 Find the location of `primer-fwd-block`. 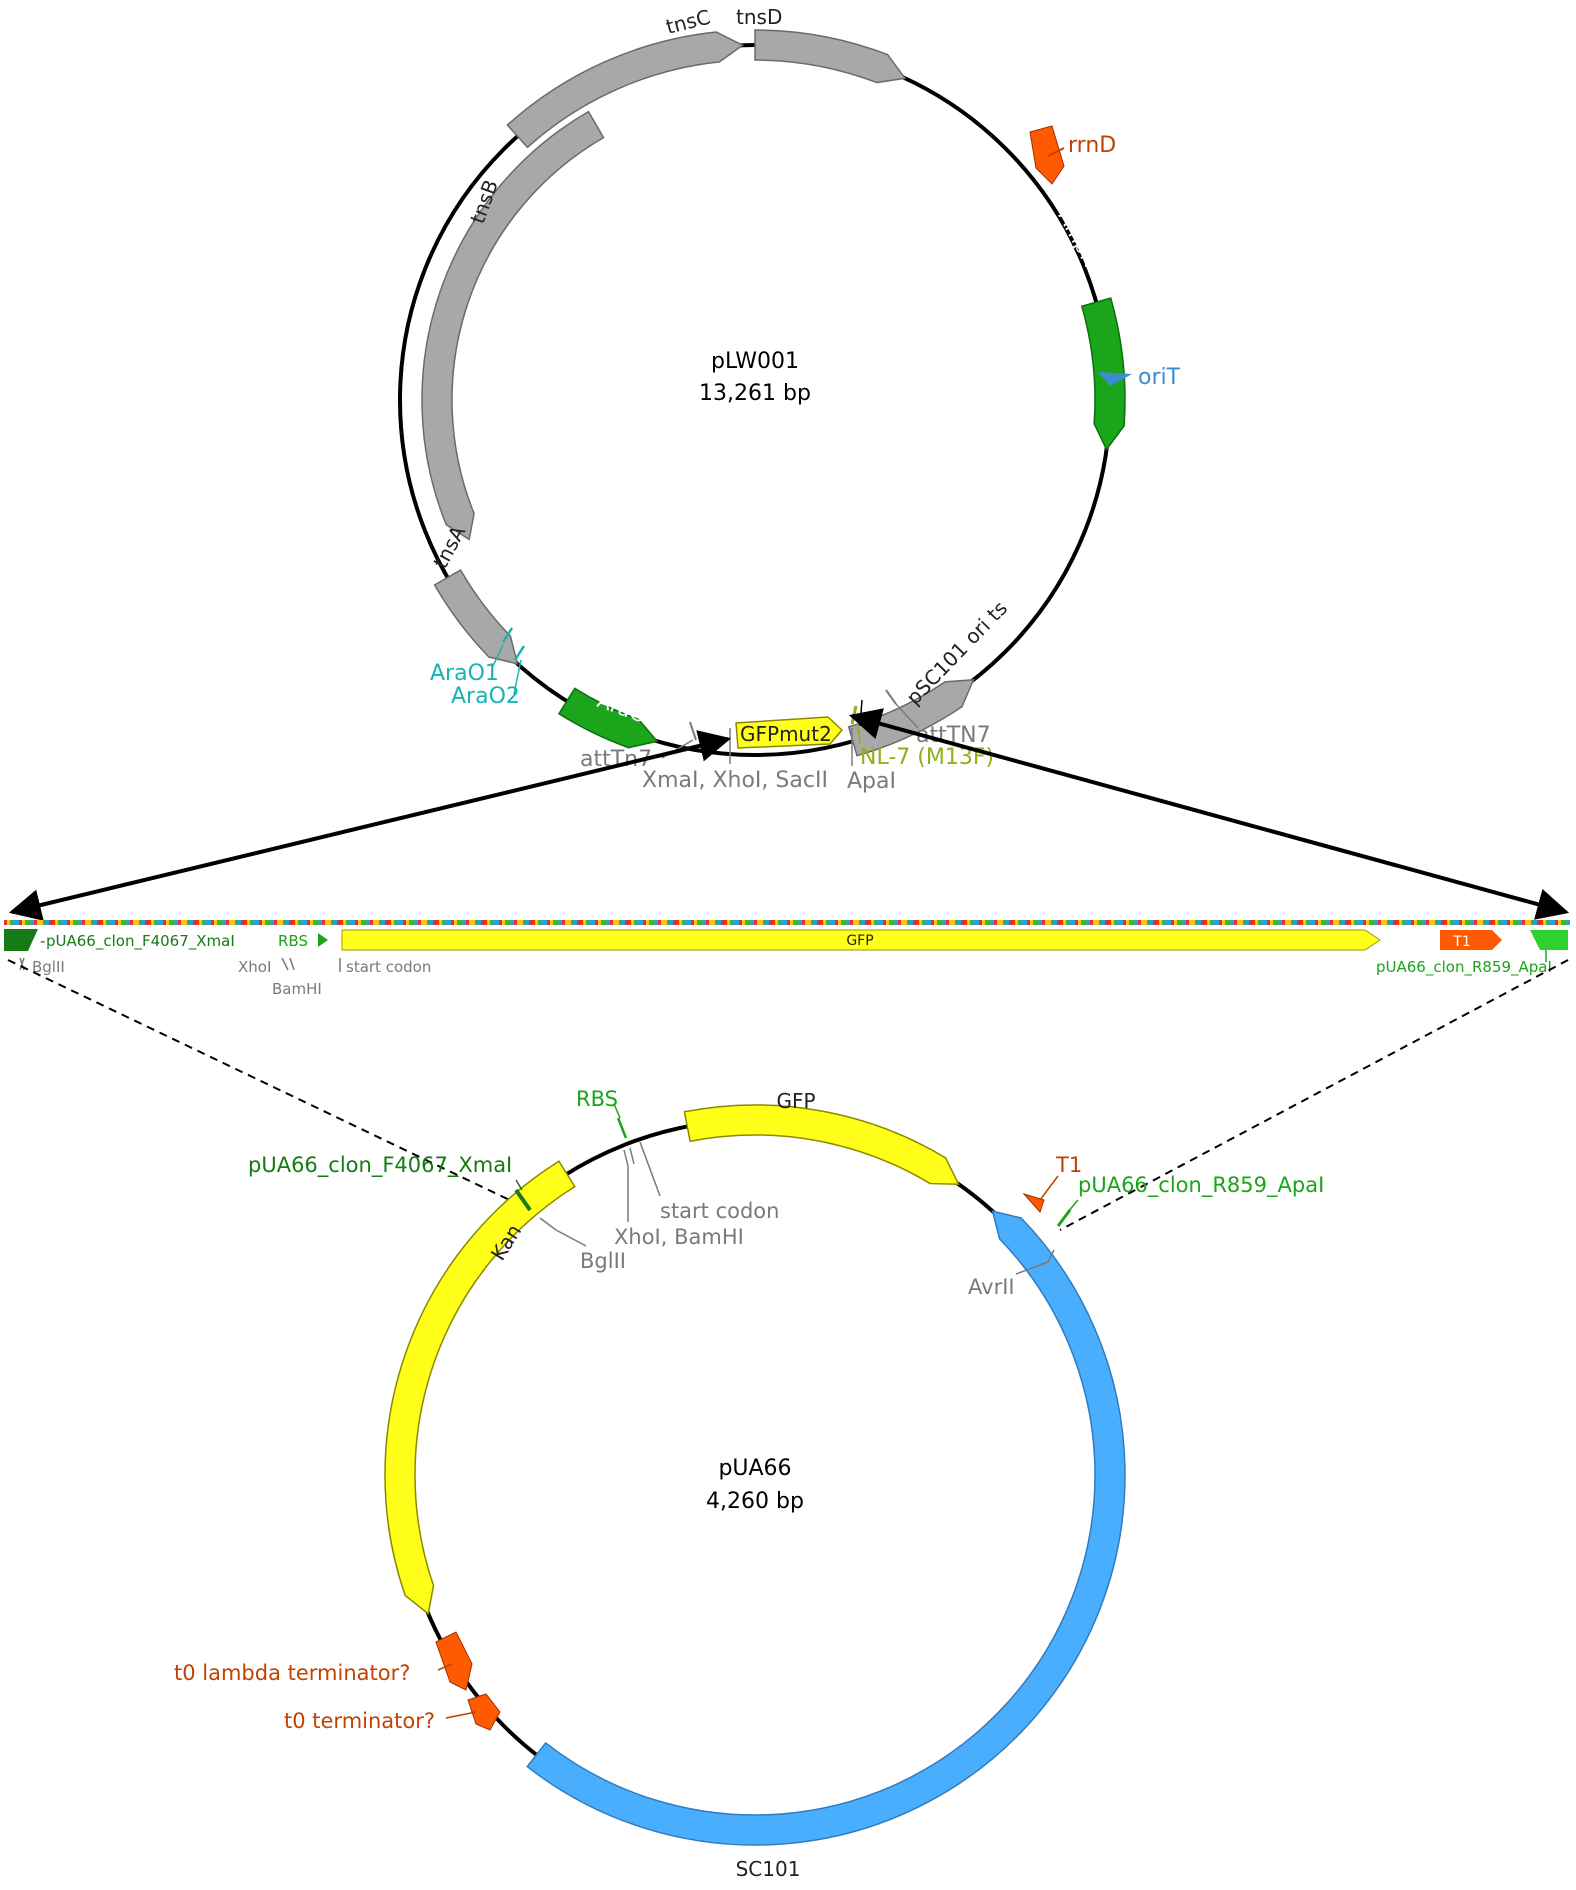

primer-fwd-block is located at coordinates (21, 940).